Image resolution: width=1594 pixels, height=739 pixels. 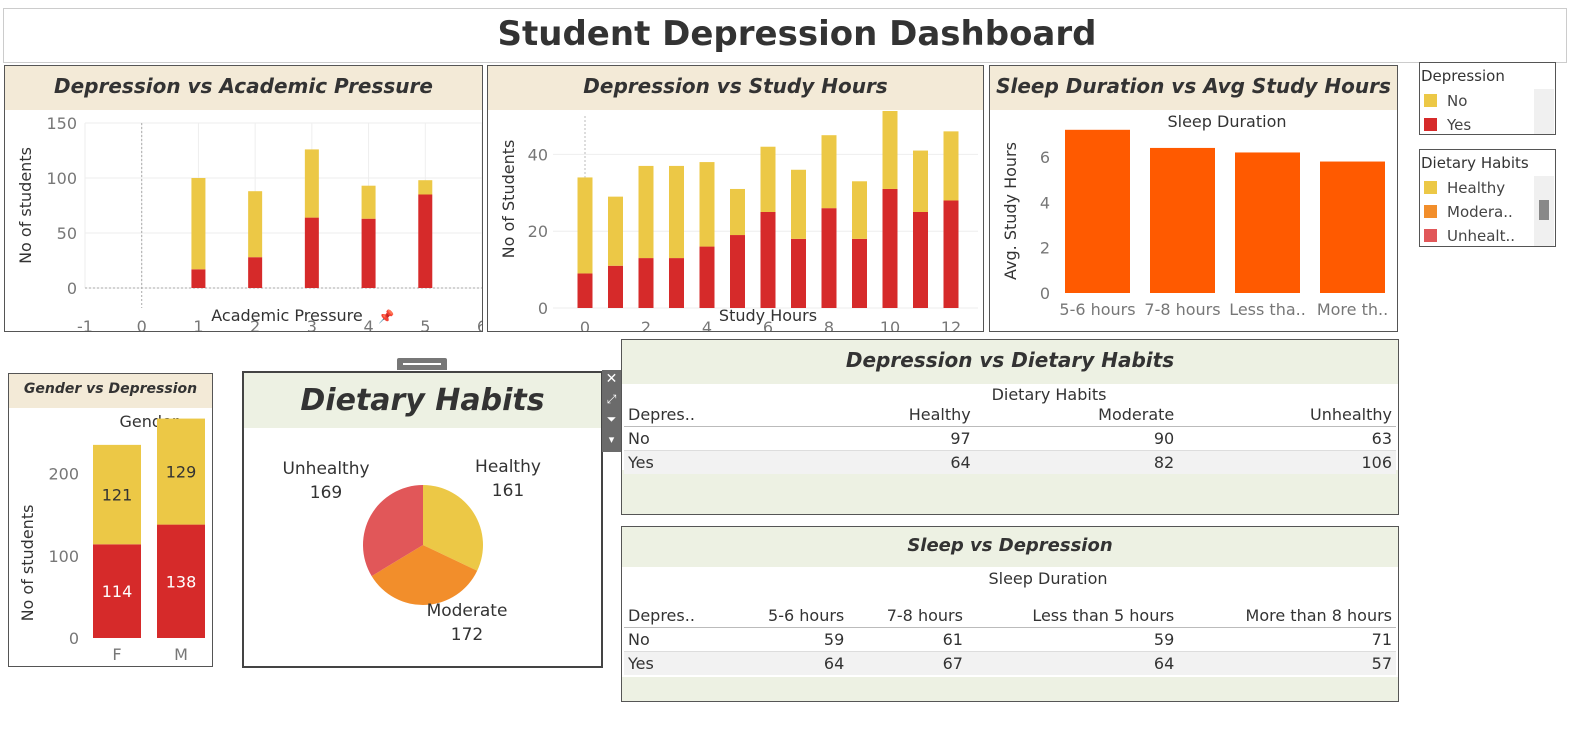 I want to click on x-tick-label: 2, so click(x=646, y=324).